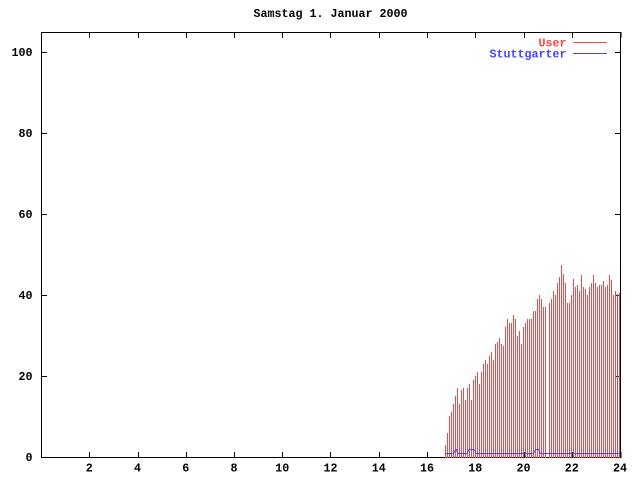 The height and width of the screenshot is (480, 640). What do you see at coordinates (620, 469) in the screenshot?
I see `svg-text: 24` at bounding box center [620, 469].